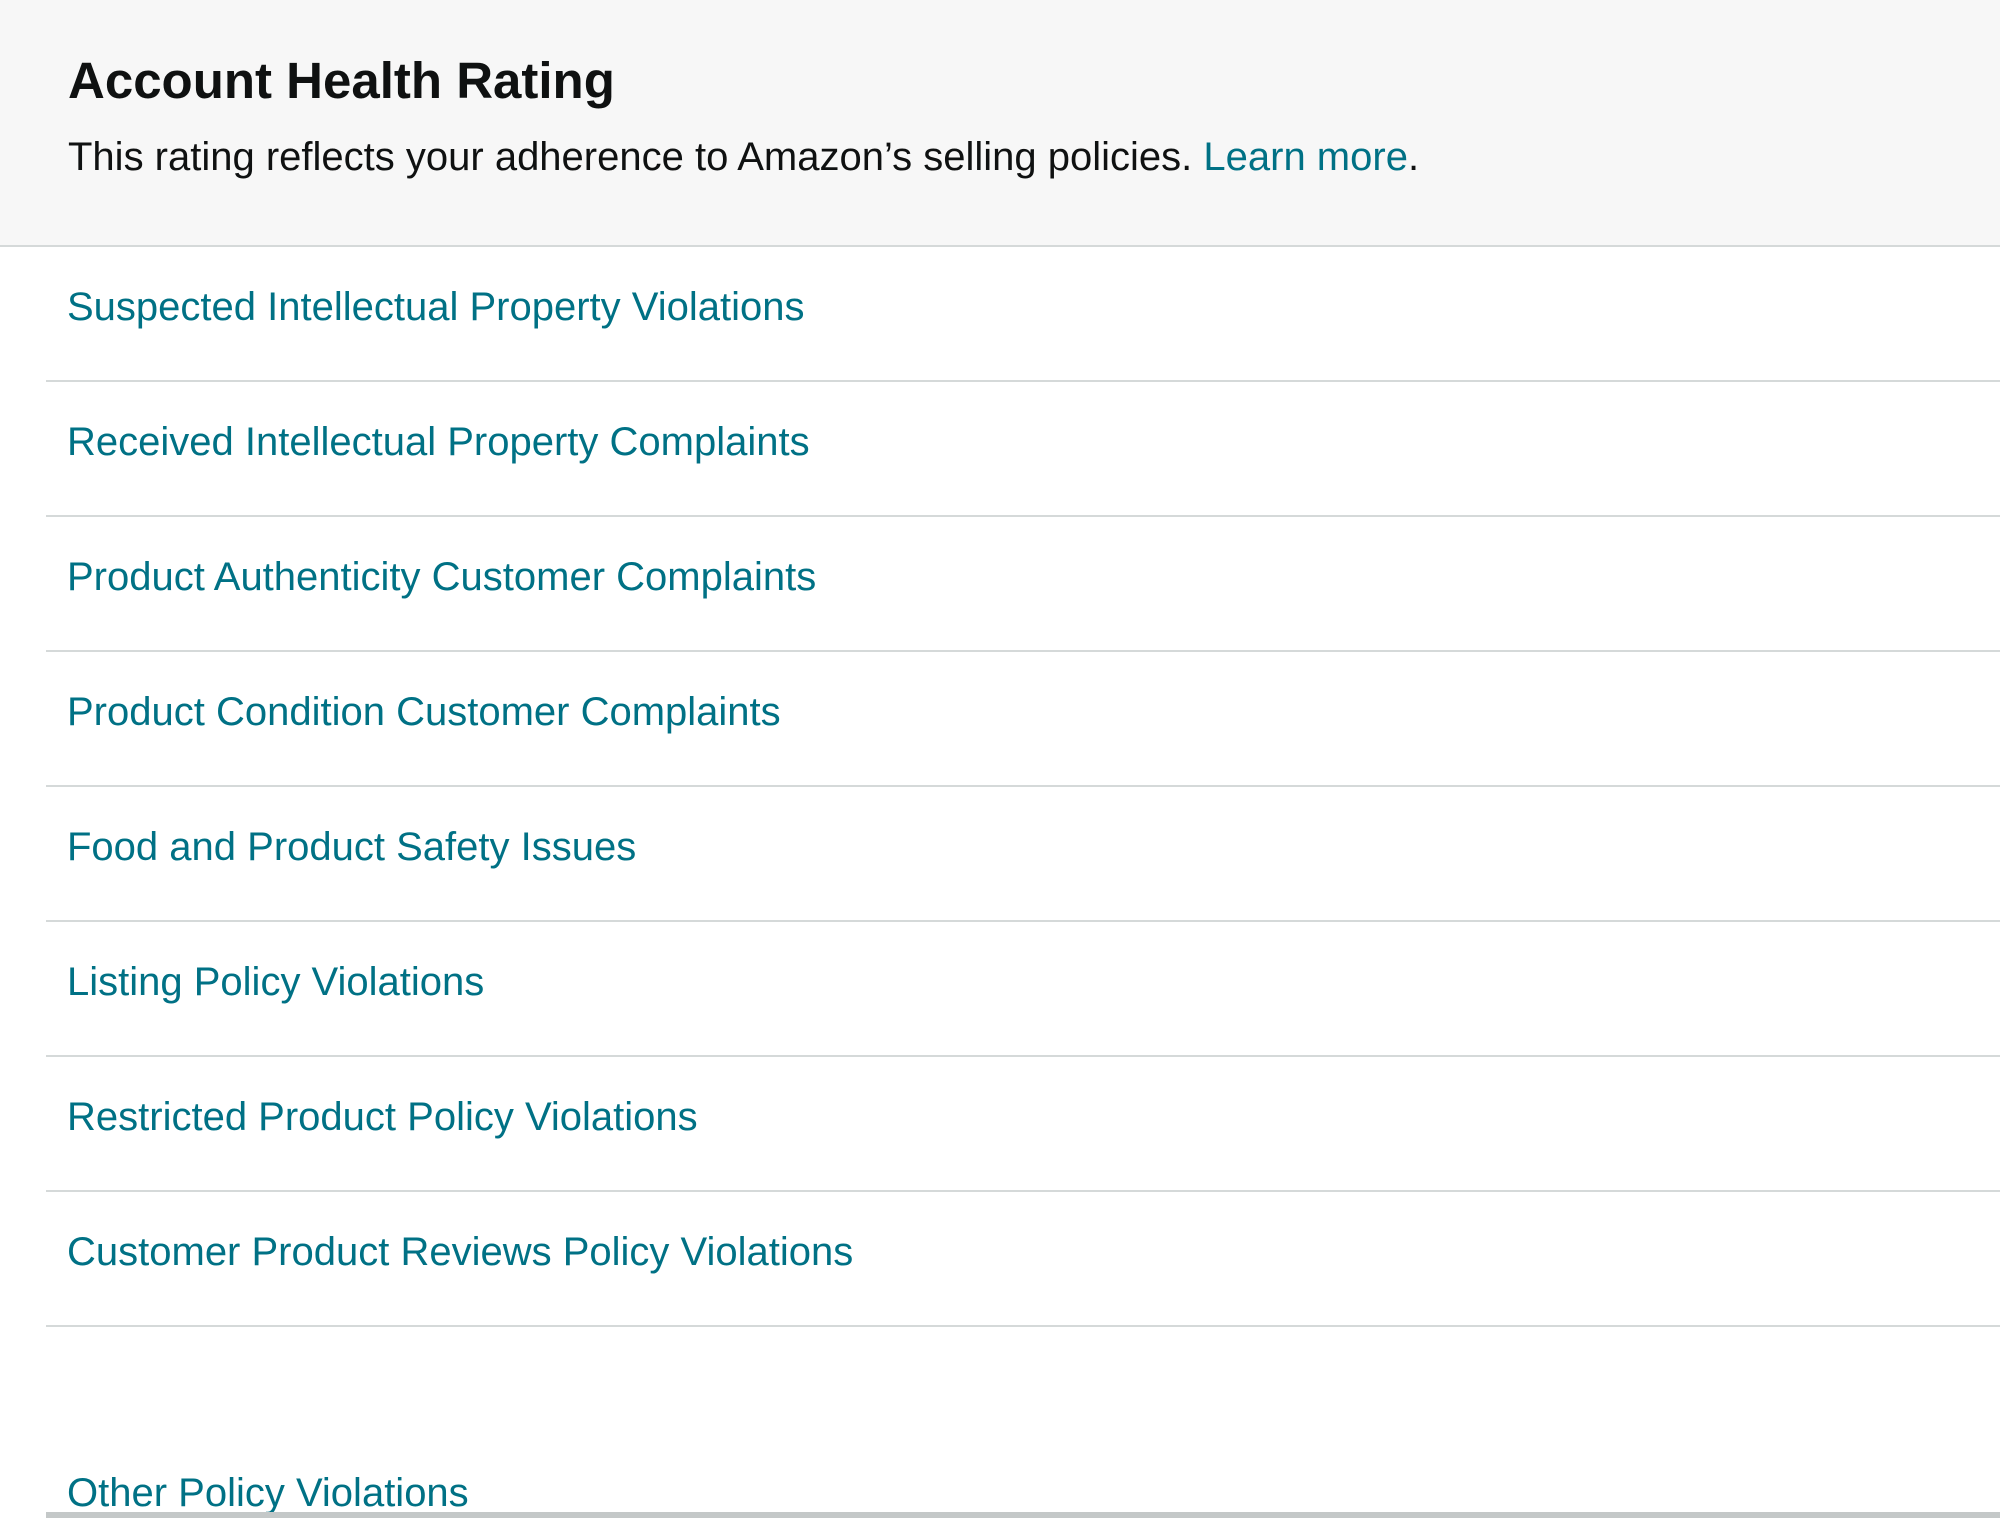 This screenshot has height=1525, width=2000. Describe the element at coordinates (1023, 1124) in the screenshot. I see `policy-row-restricted-product-violations: Restricted Product Policy Violations` at that location.